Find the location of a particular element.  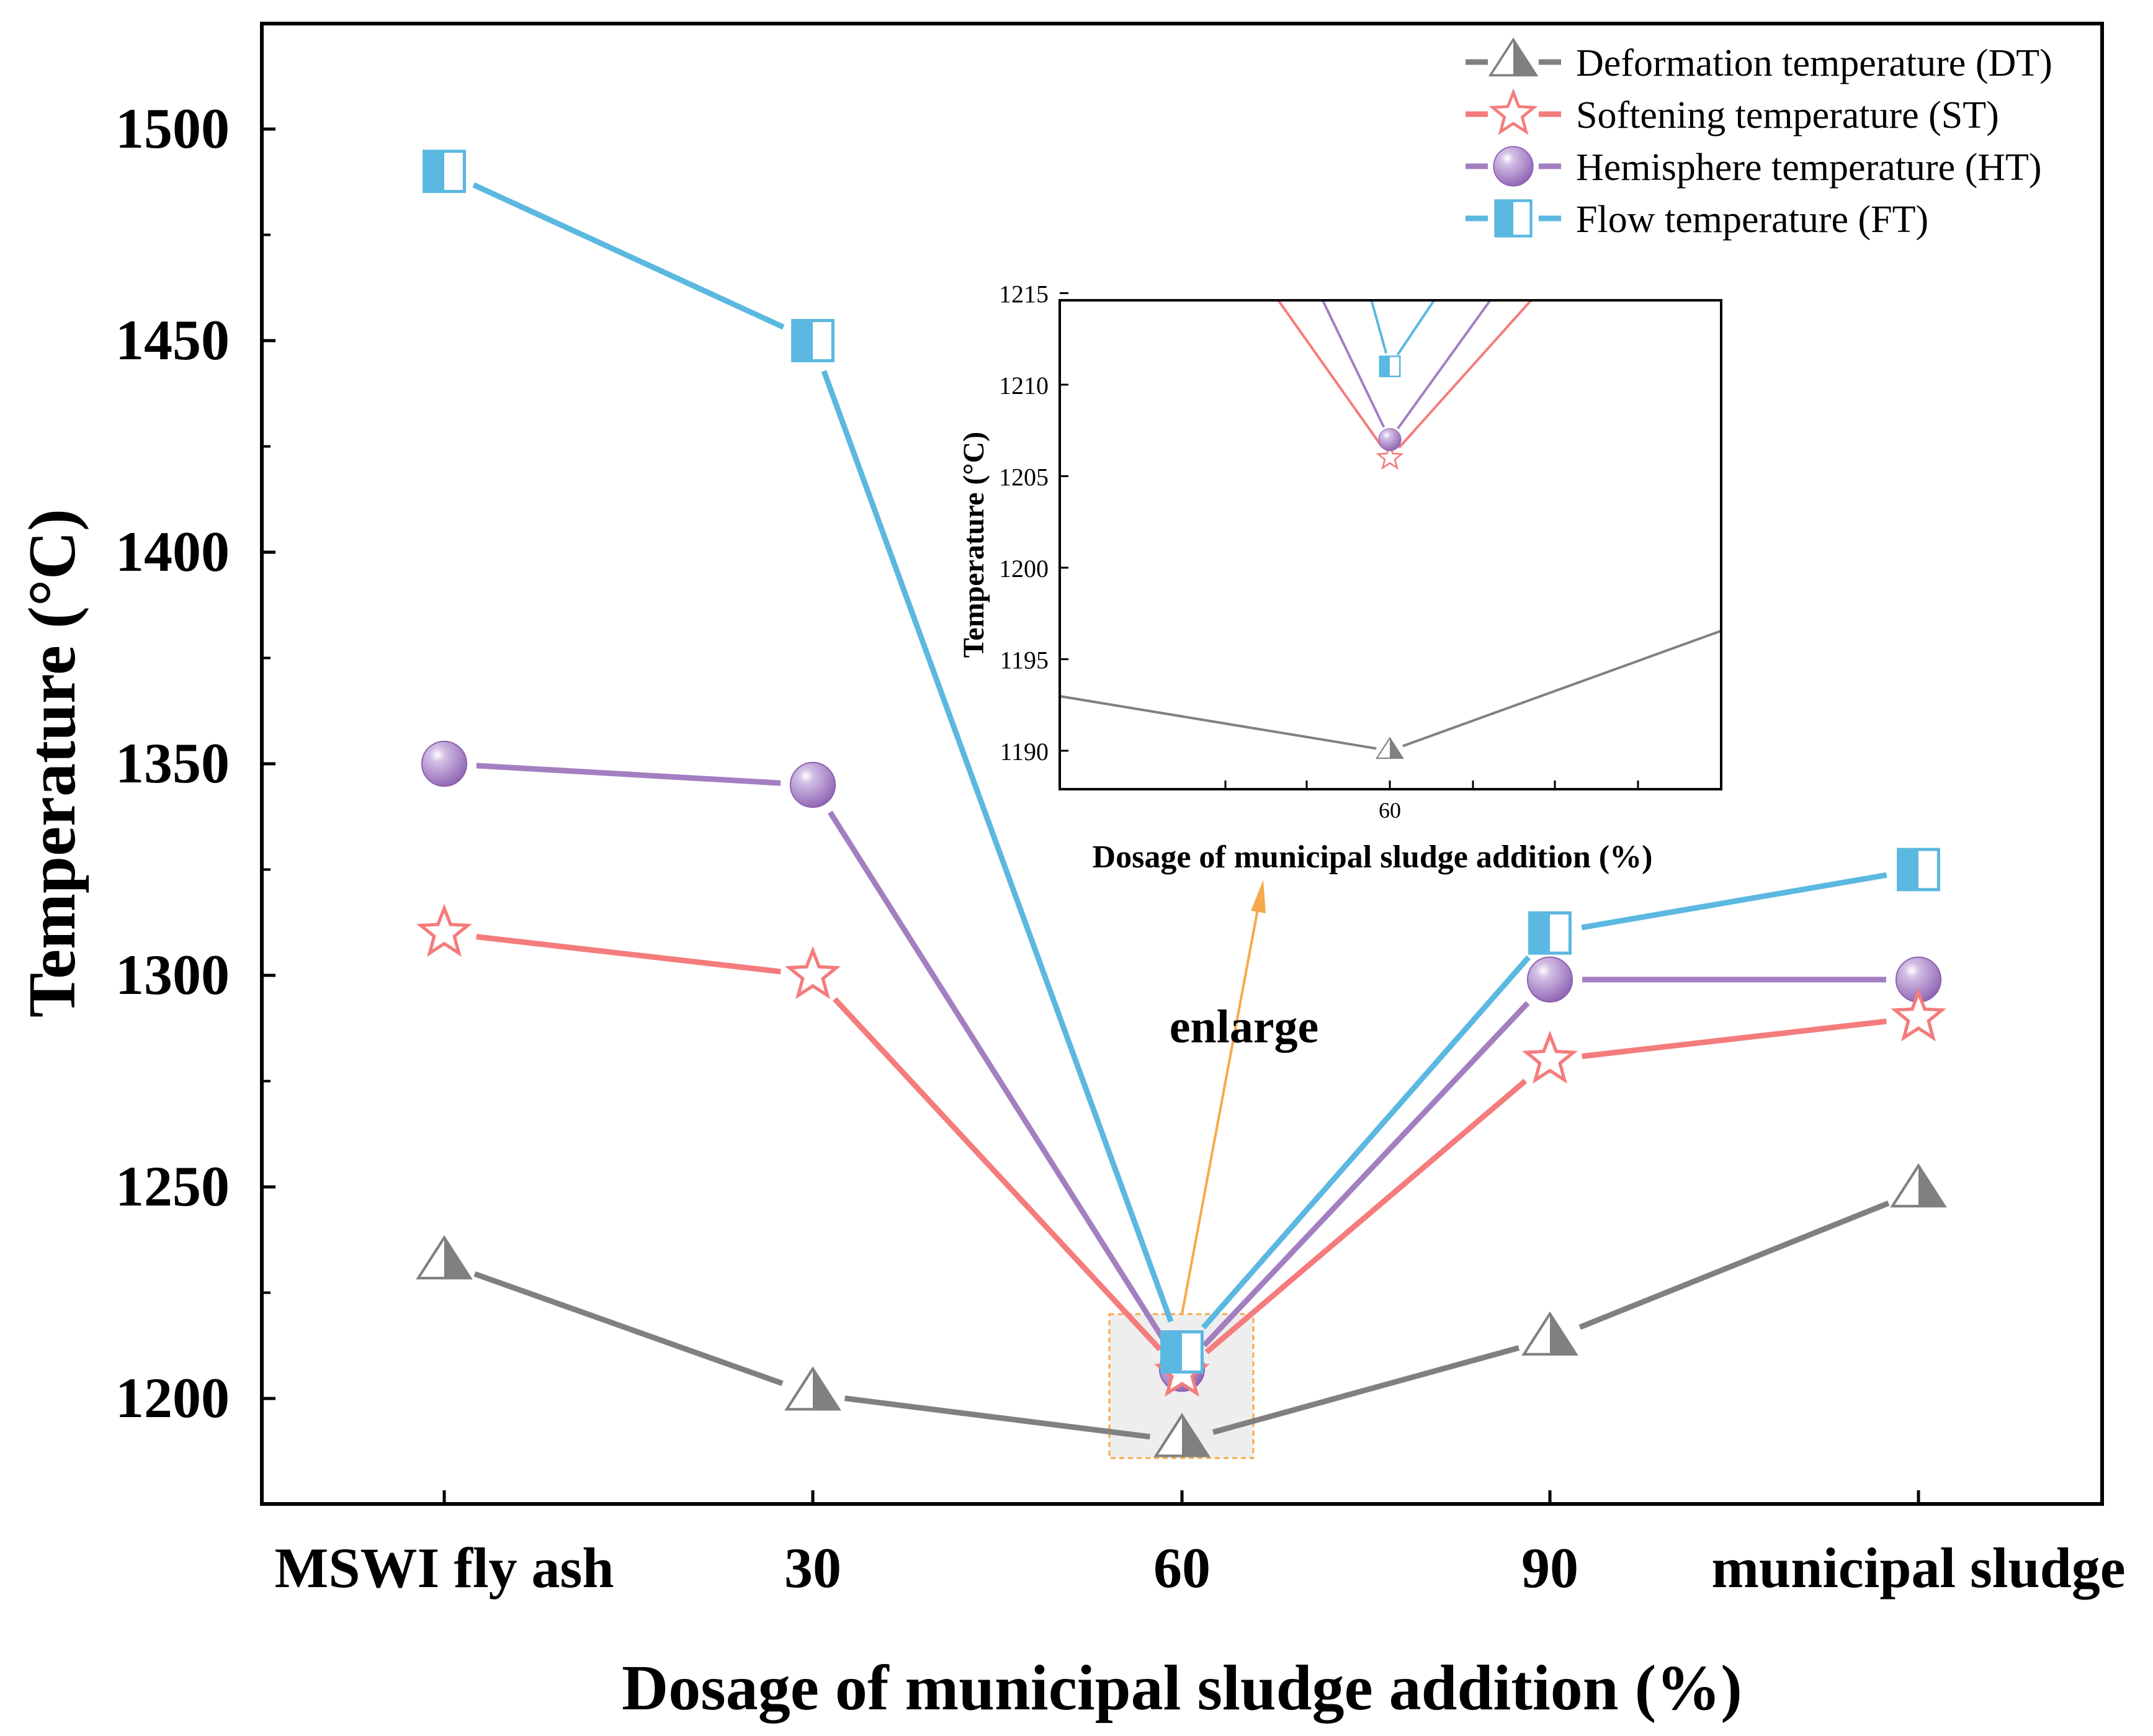

inset-x-axis-title: Dosage of municipal sludge addition (%) is located at coordinates (1373, 857).